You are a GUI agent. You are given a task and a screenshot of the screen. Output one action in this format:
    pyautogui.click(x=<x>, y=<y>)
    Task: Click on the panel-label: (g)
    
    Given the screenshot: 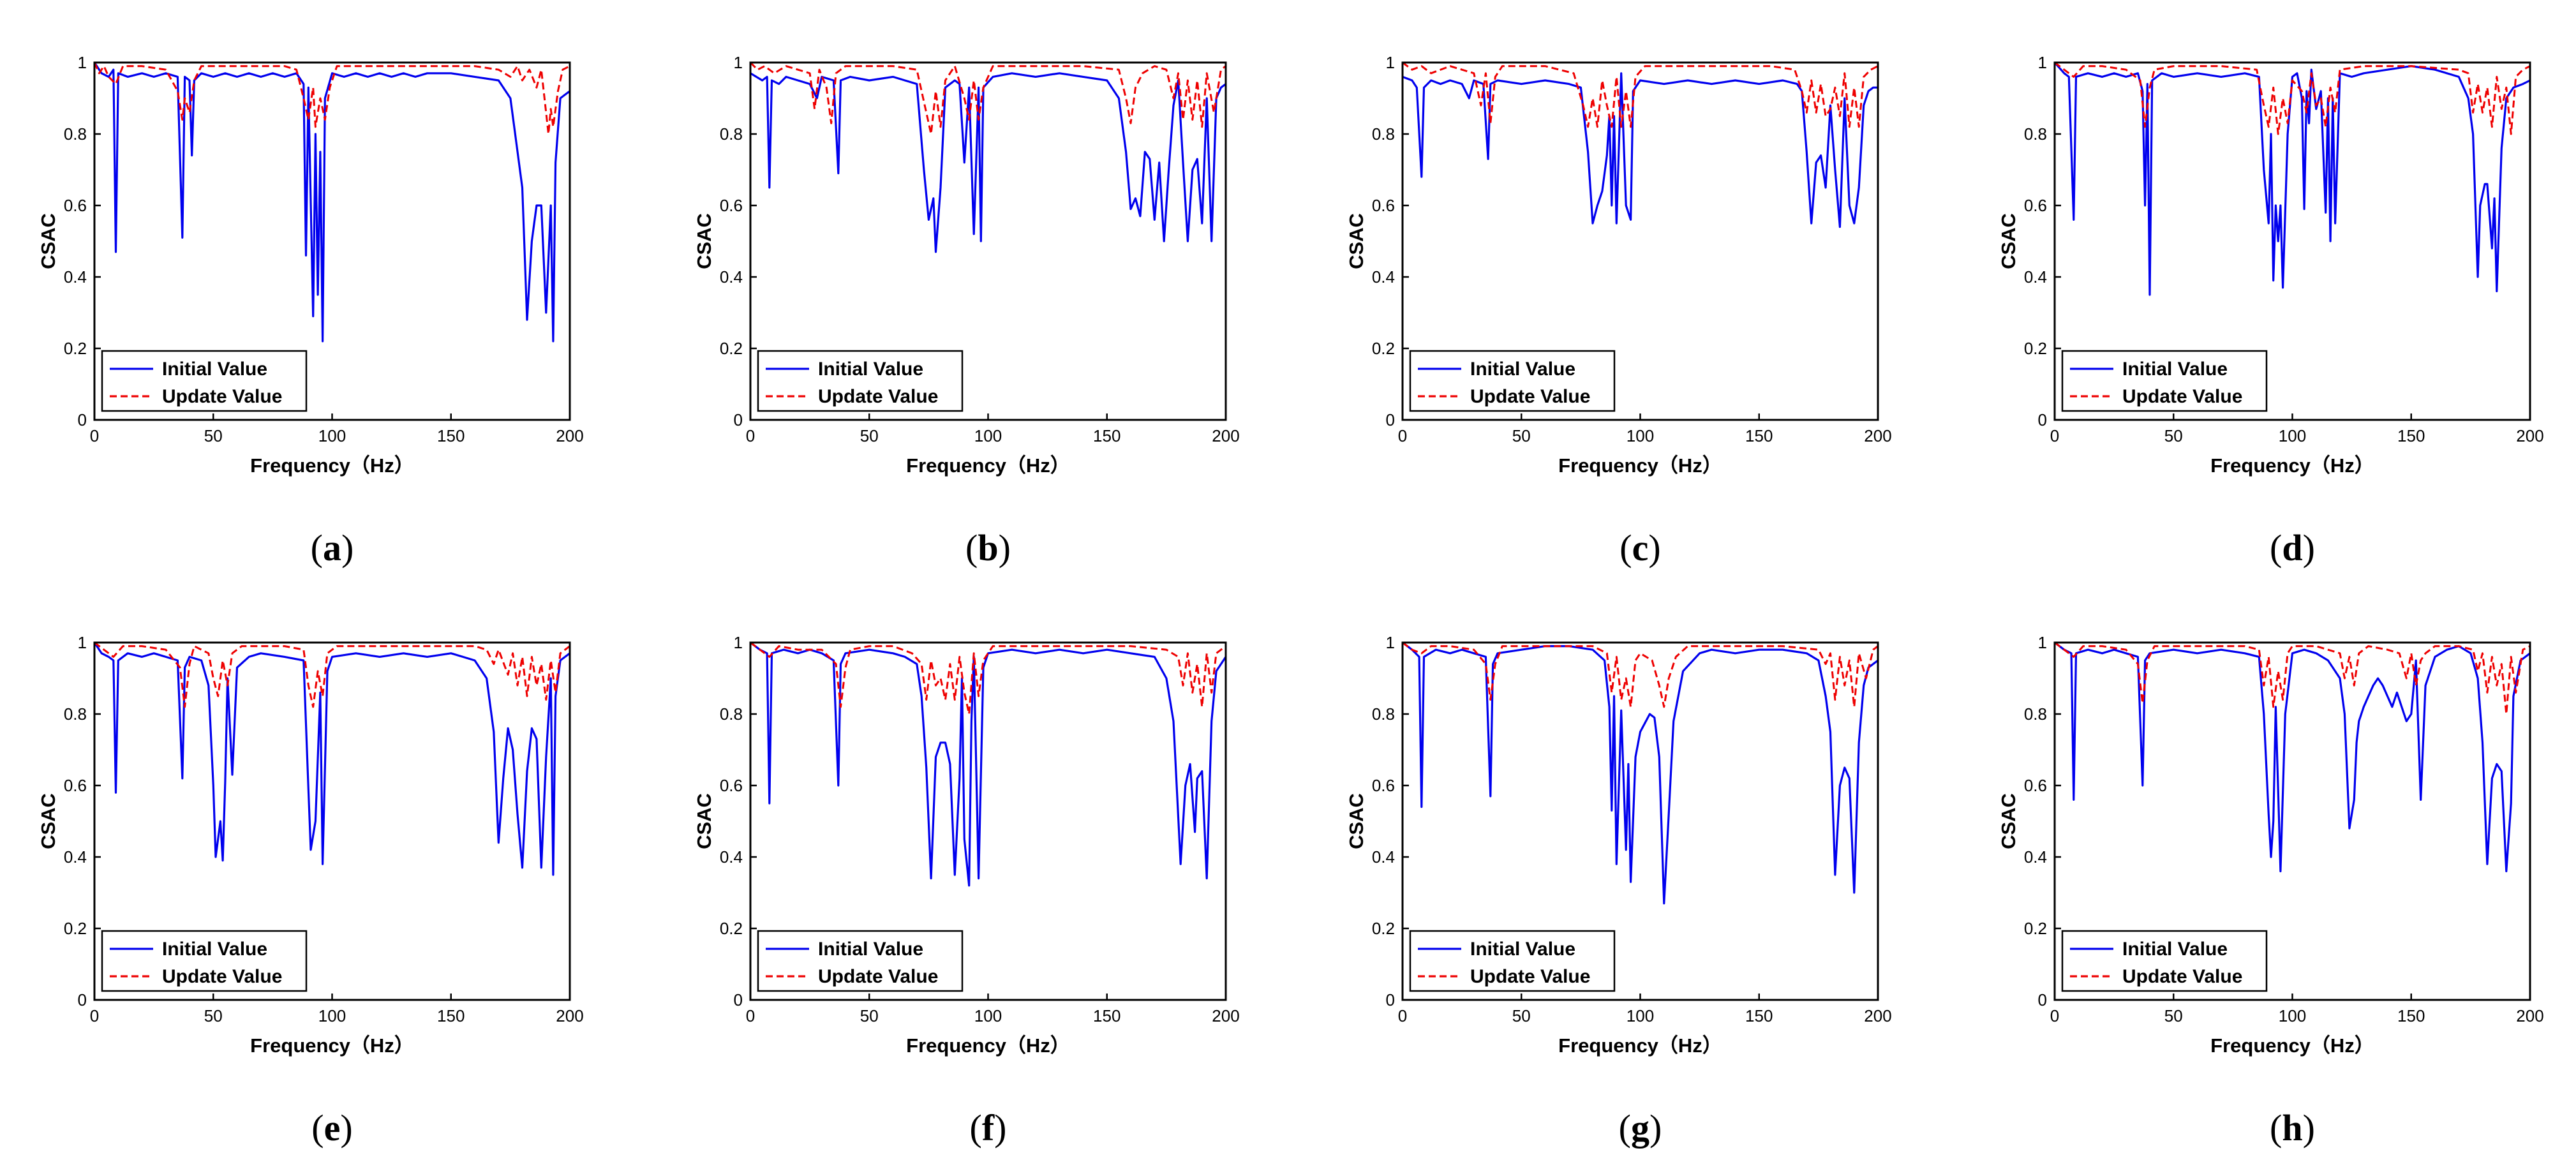 What is the action you would take?
    pyautogui.click(x=1640, y=1128)
    